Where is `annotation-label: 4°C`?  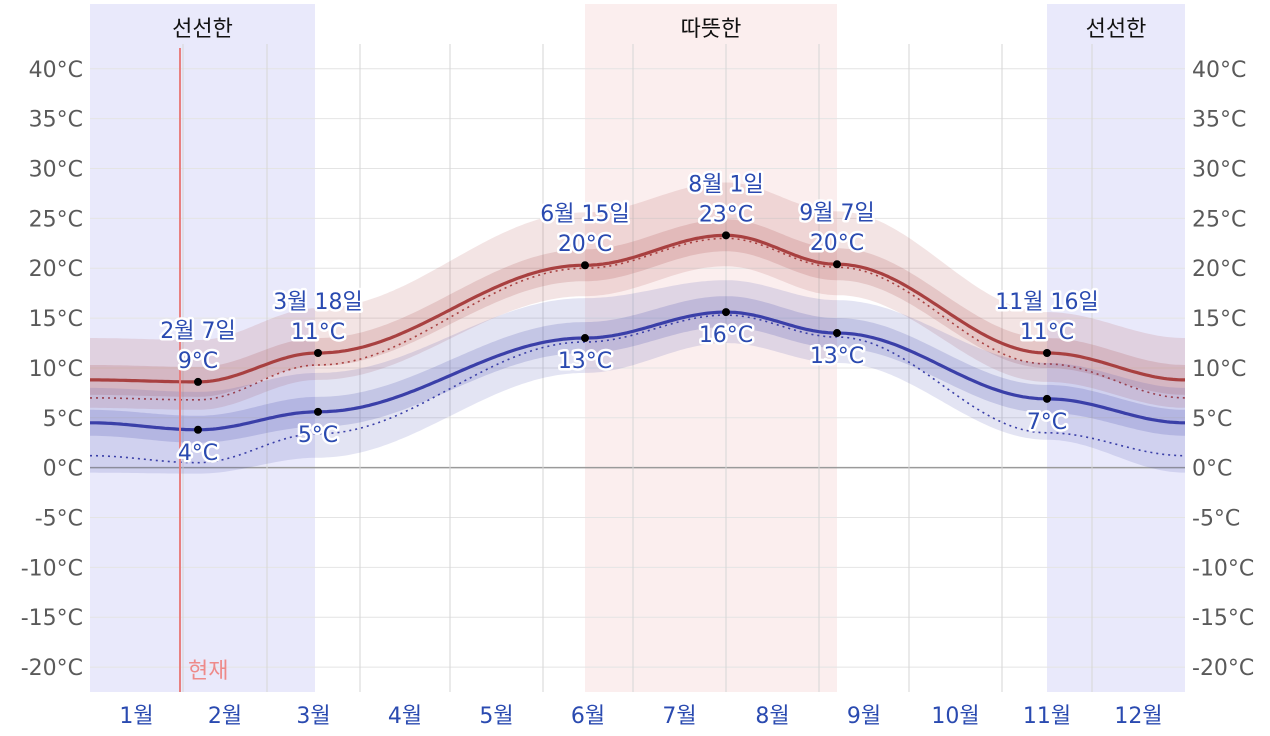 annotation-label: 4°C is located at coordinates (198, 453).